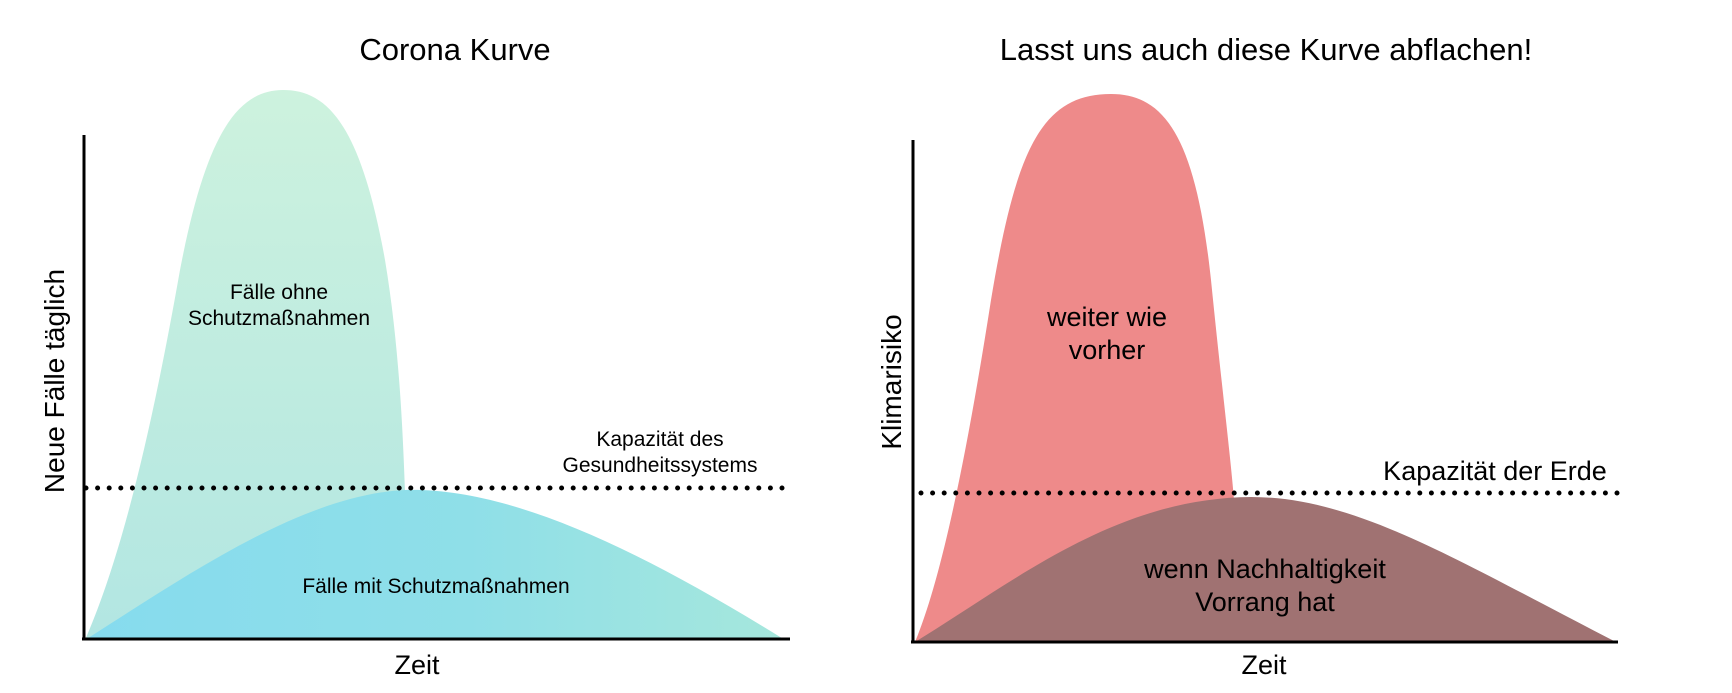 This screenshot has width=1732, height=693. I want to click on curve-business-as-usual, so click(1074, 368).